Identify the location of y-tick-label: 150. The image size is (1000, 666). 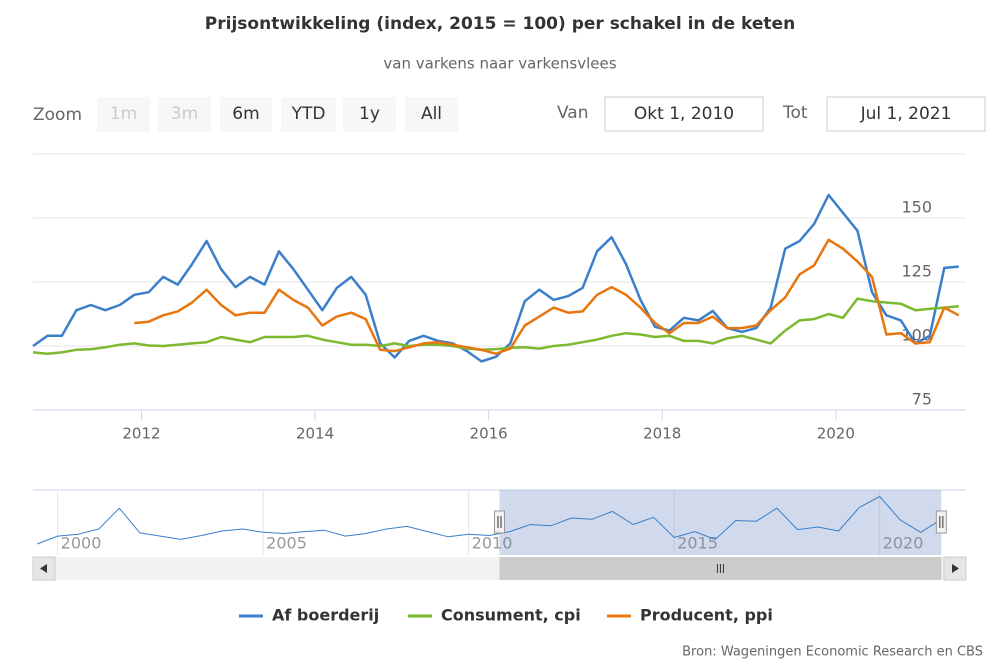
(916, 207).